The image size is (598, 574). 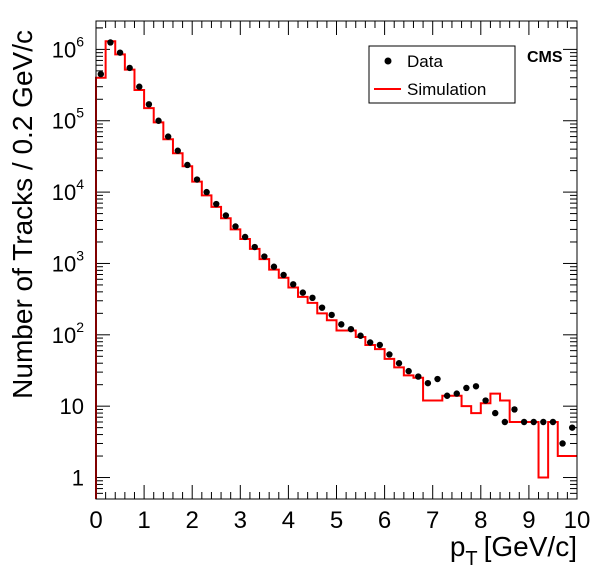 I want to click on y-axis-title: Number of Tracks / 0.2 GeV/c, so click(x=22, y=214).